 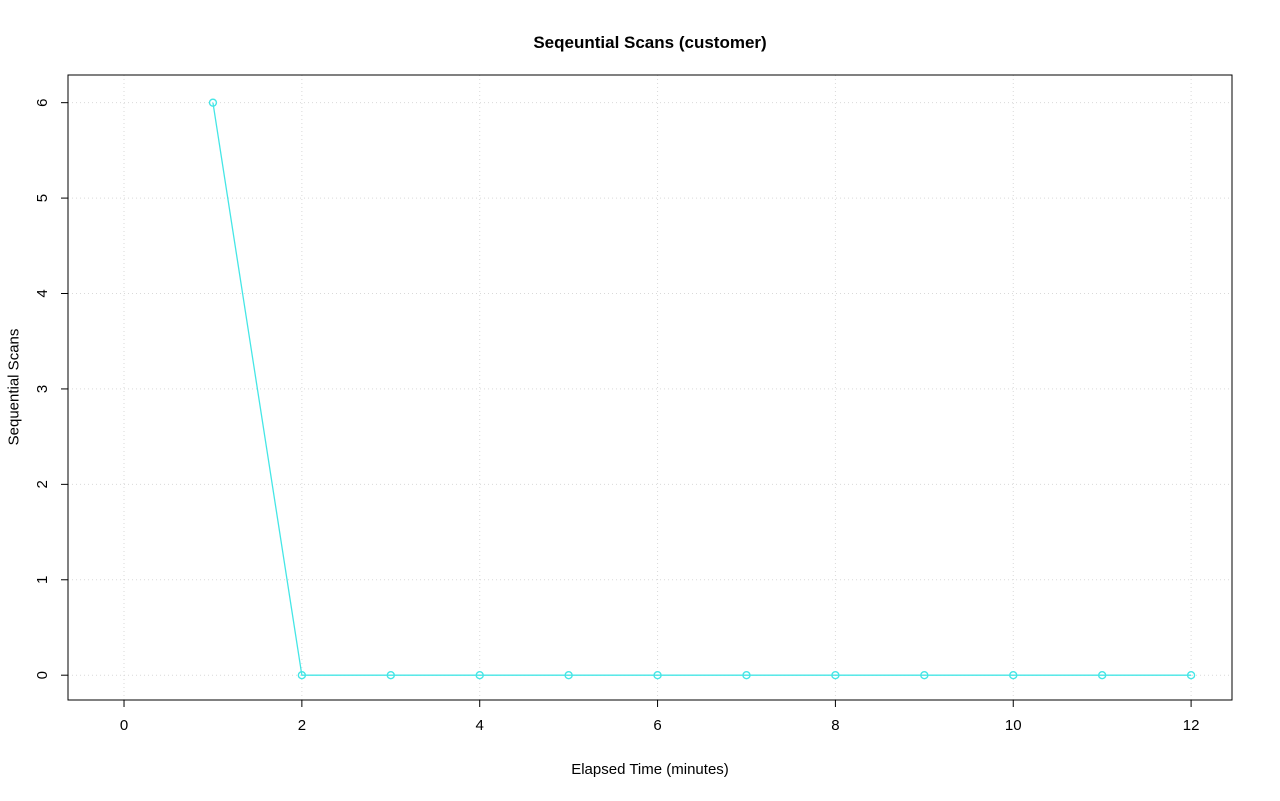 What do you see at coordinates (42, 102) in the screenshot?
I see `y-tick-label: 6` at bounding box center [42, 102].